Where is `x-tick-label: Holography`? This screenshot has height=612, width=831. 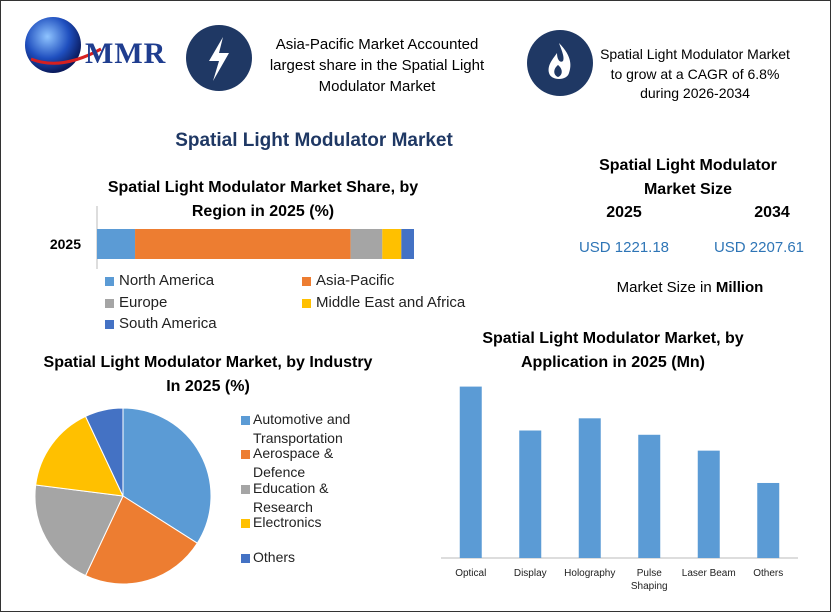
x-tick-label: Holography is located at coordinates (590, 573).